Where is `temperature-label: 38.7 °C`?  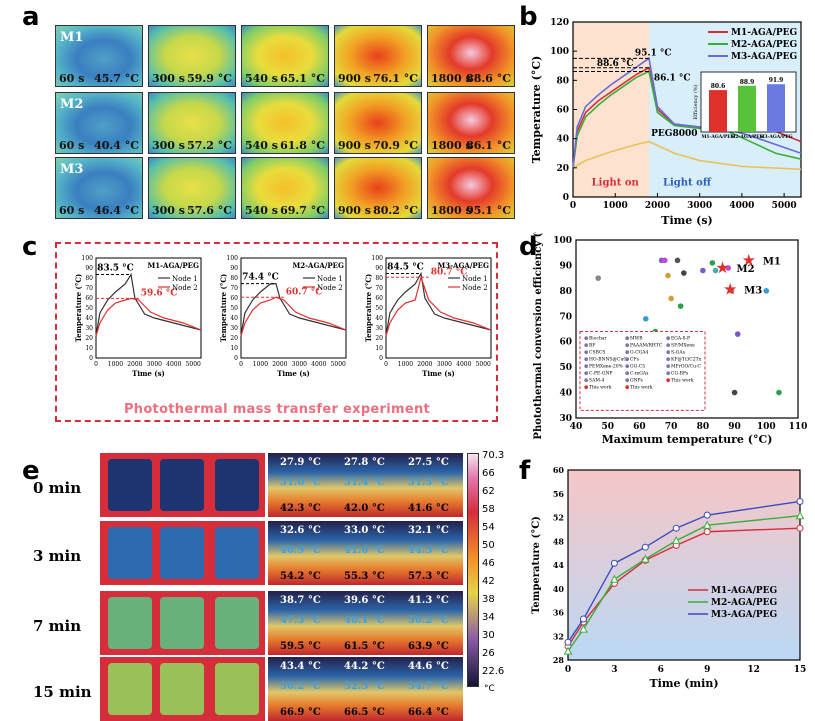 temperature-label: 38.7 °C is located at coordinates (300, 600).